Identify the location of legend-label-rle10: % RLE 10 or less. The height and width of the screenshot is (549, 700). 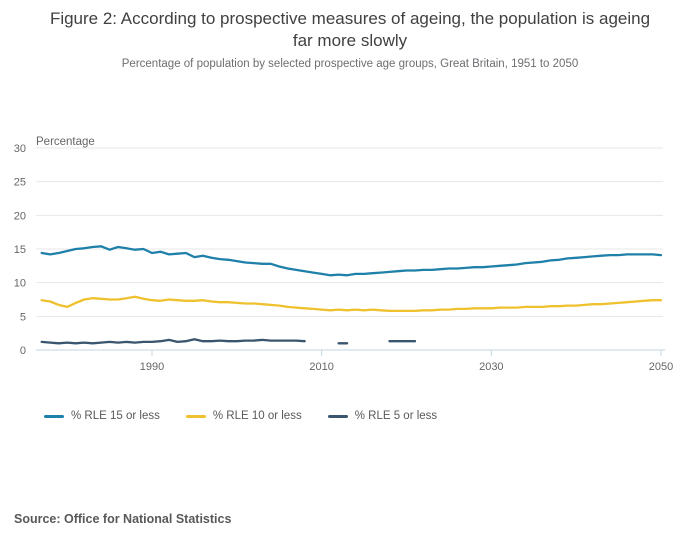
(257, 416).